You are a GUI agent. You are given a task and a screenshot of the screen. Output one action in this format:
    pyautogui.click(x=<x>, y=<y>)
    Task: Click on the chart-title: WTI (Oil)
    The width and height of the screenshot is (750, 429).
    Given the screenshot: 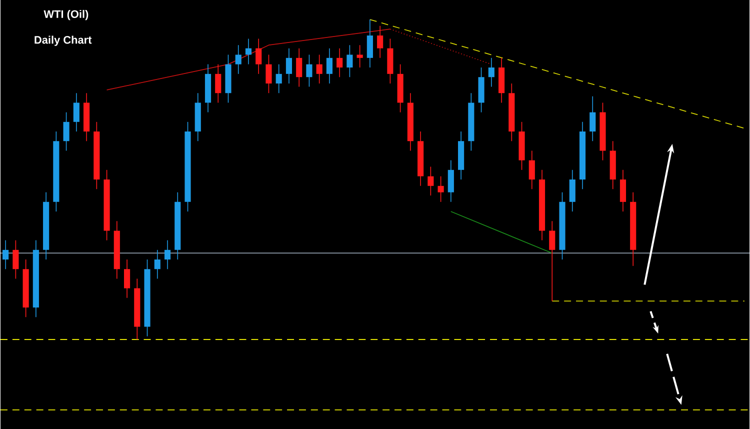 What is the action you would take?
    pyautogui.click(x=66, y=15)
    